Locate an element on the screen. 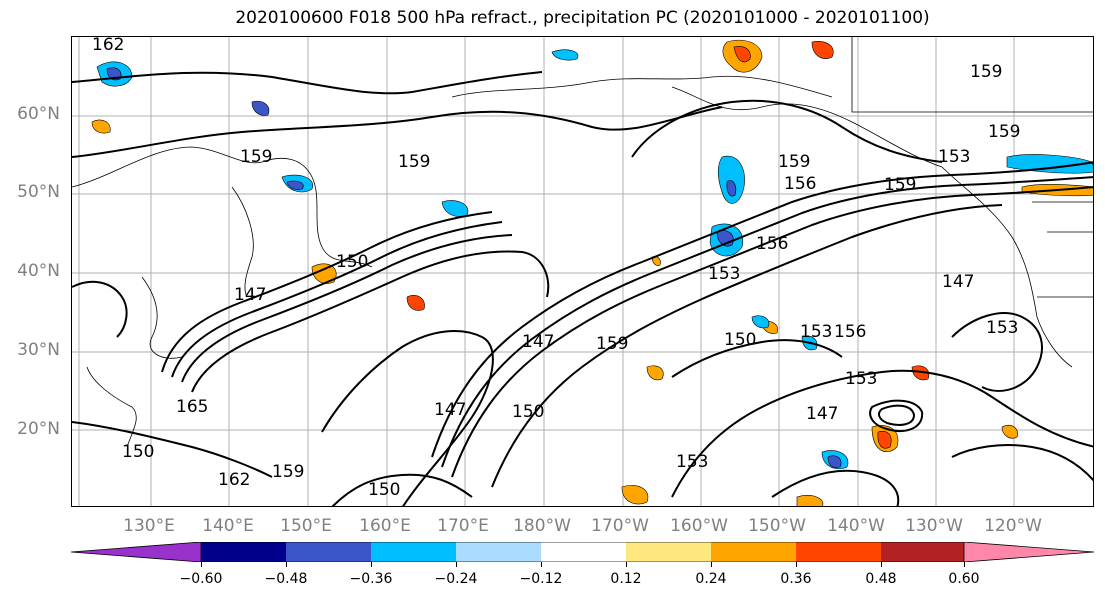 The height and width of the screenshot is (601, 1105). lon-label-170w: 170°W is located at coordinates (620, 526).